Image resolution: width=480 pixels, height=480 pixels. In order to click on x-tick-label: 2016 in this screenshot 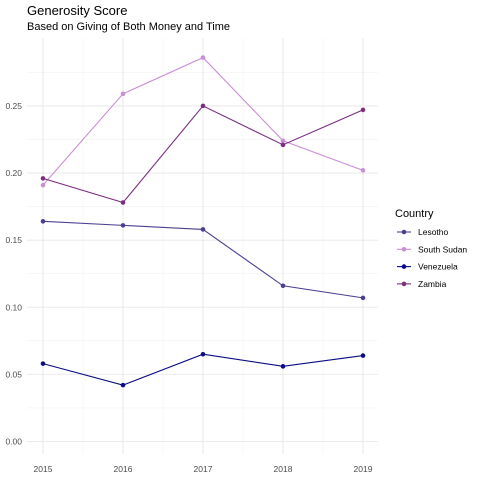, I will do `click(123, 469)`.